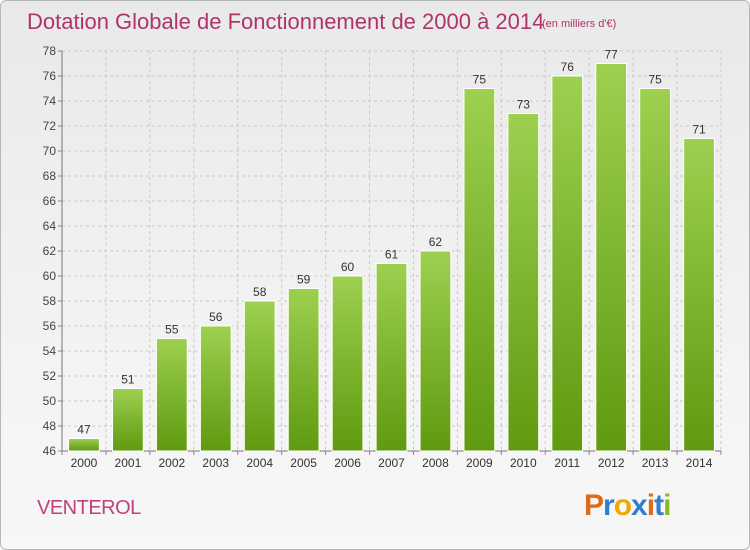  I want to click on bar-2009, so click(479, 270).